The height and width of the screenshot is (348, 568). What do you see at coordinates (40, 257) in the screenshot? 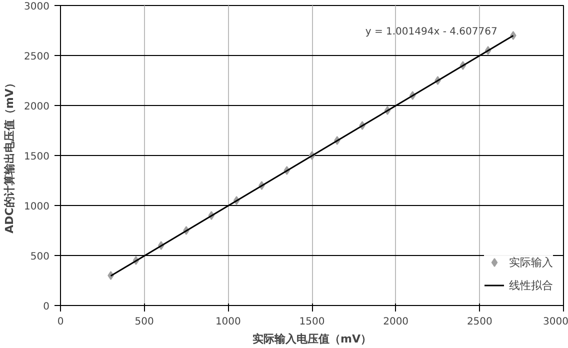
I see `y-tick-label: 500` at bounding box center [40, 257].